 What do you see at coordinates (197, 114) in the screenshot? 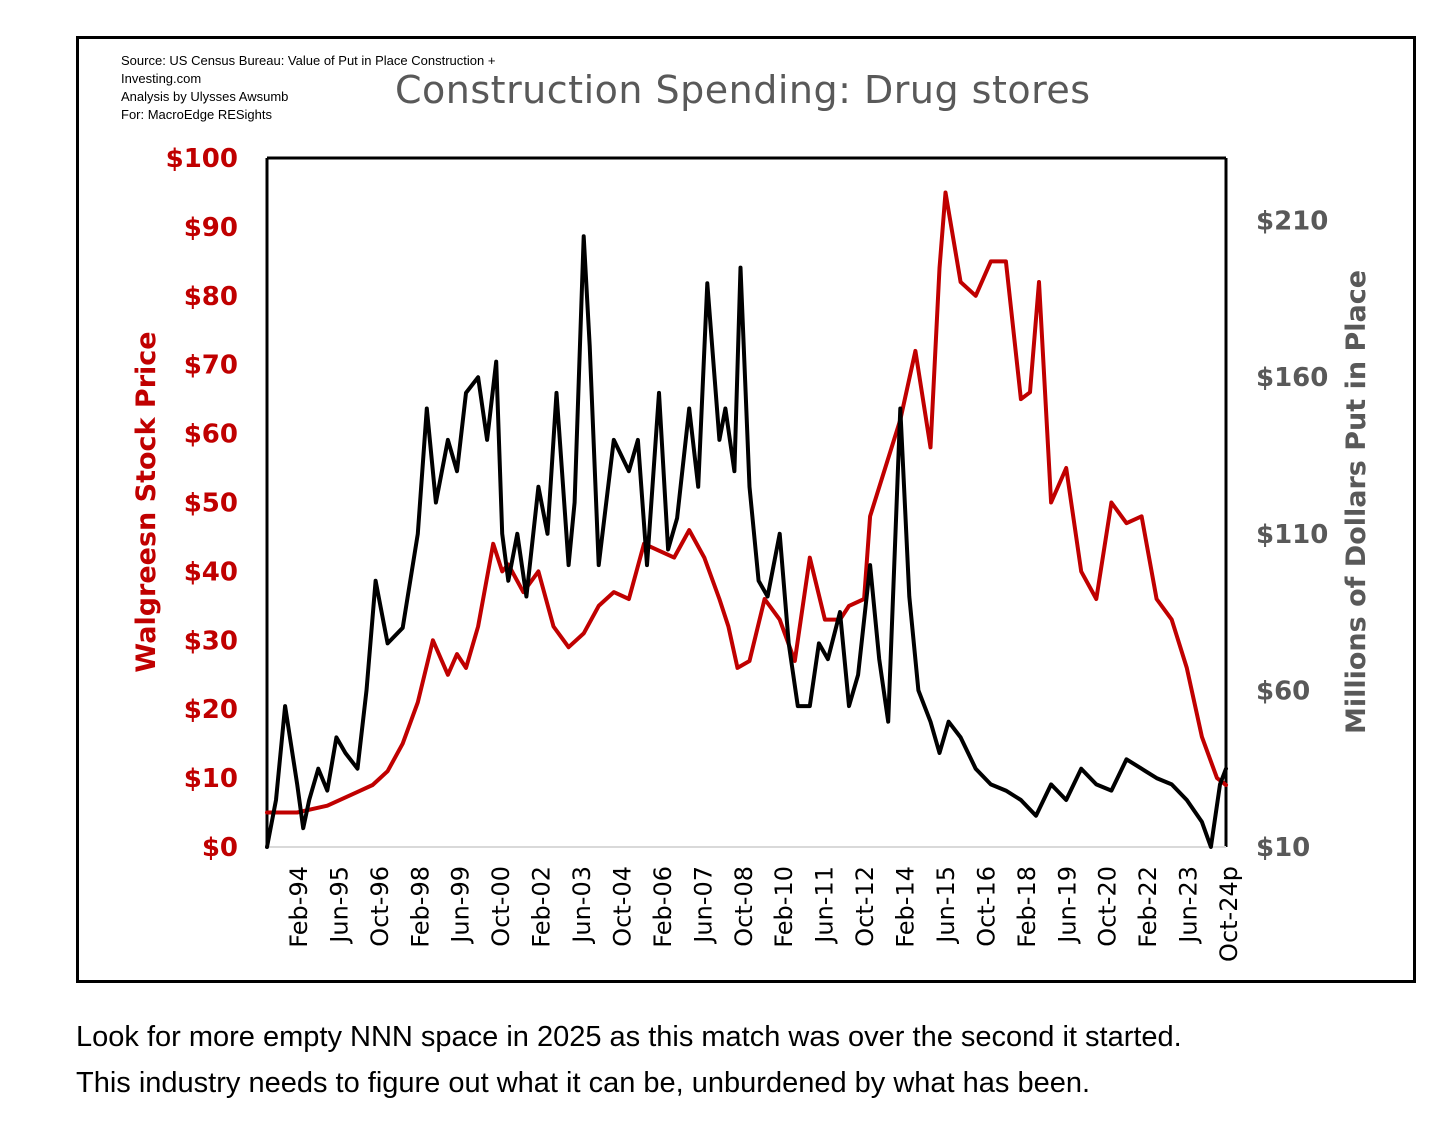
I see `source-line: For: MacroEdge RESights` at bounding box center [197, 114].